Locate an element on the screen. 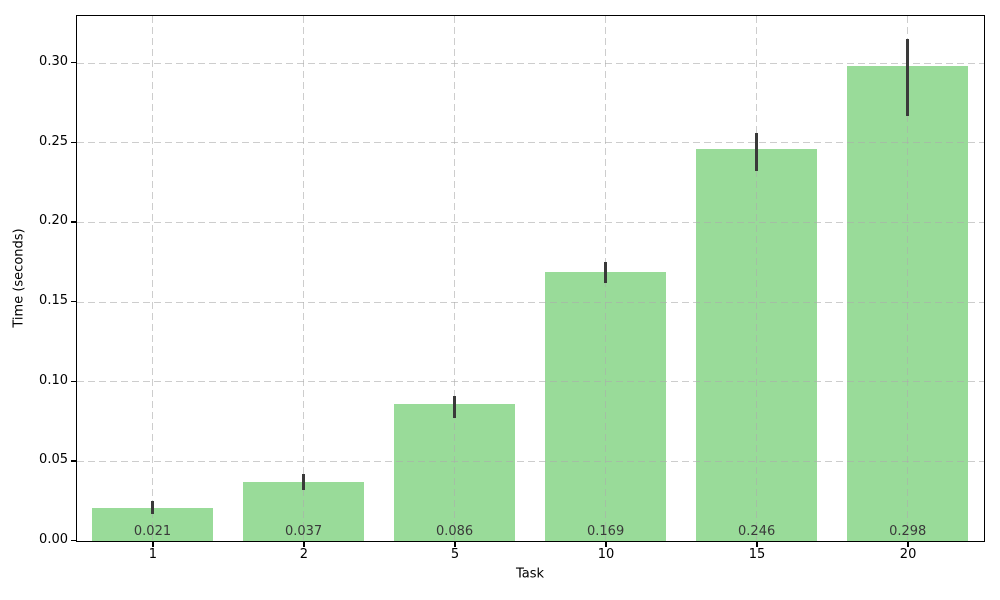 This screenshot has height=600, width=1000. bar-value-label: 0.169 is located at coordinates (606, 531).